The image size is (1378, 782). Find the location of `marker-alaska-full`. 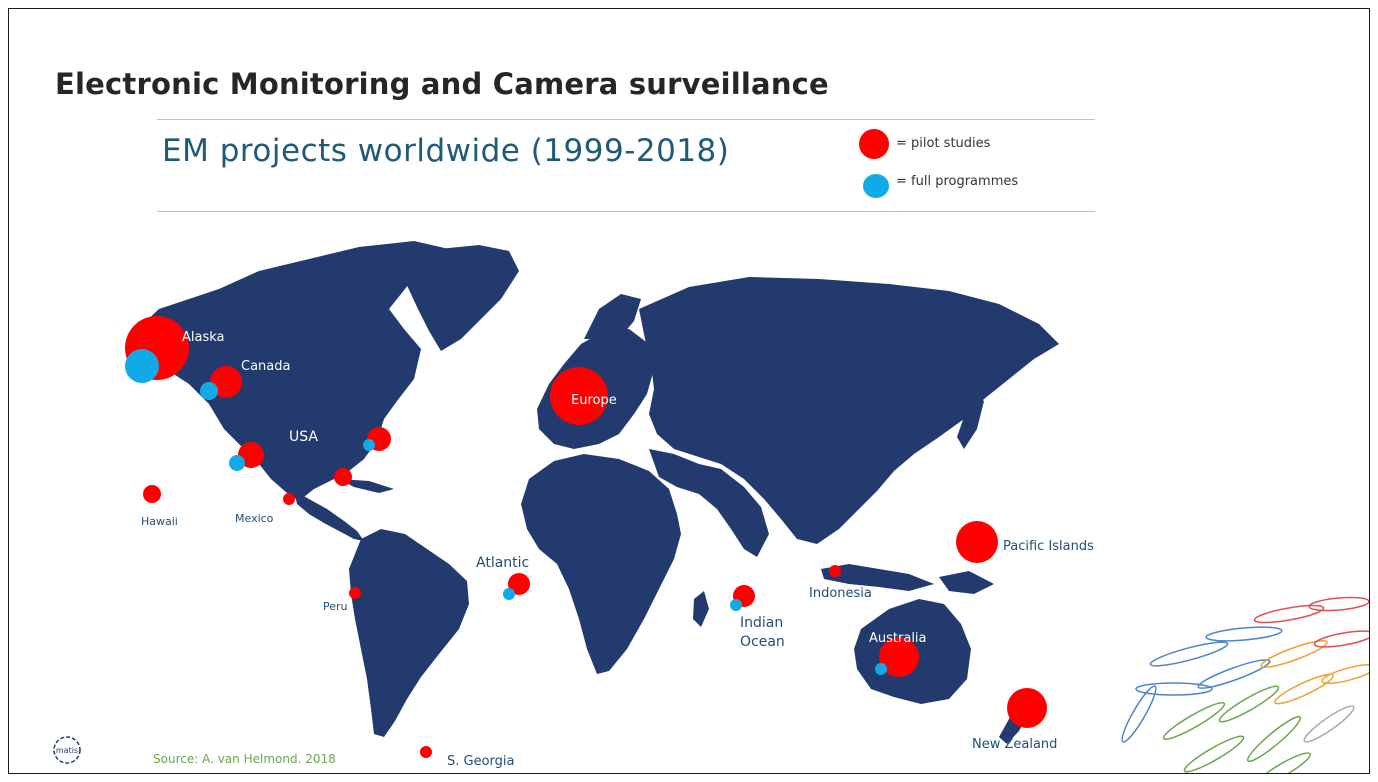

marker-alaska-full is located at coordinates (142, 366).